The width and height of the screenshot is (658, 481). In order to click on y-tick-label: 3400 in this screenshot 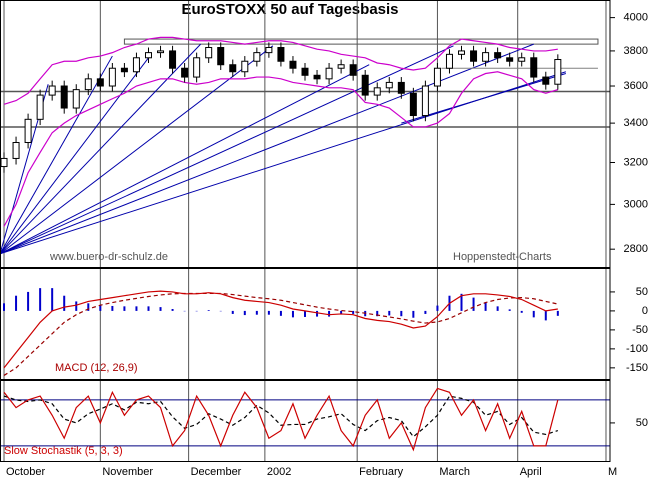, I will do `click(636, 123)`.